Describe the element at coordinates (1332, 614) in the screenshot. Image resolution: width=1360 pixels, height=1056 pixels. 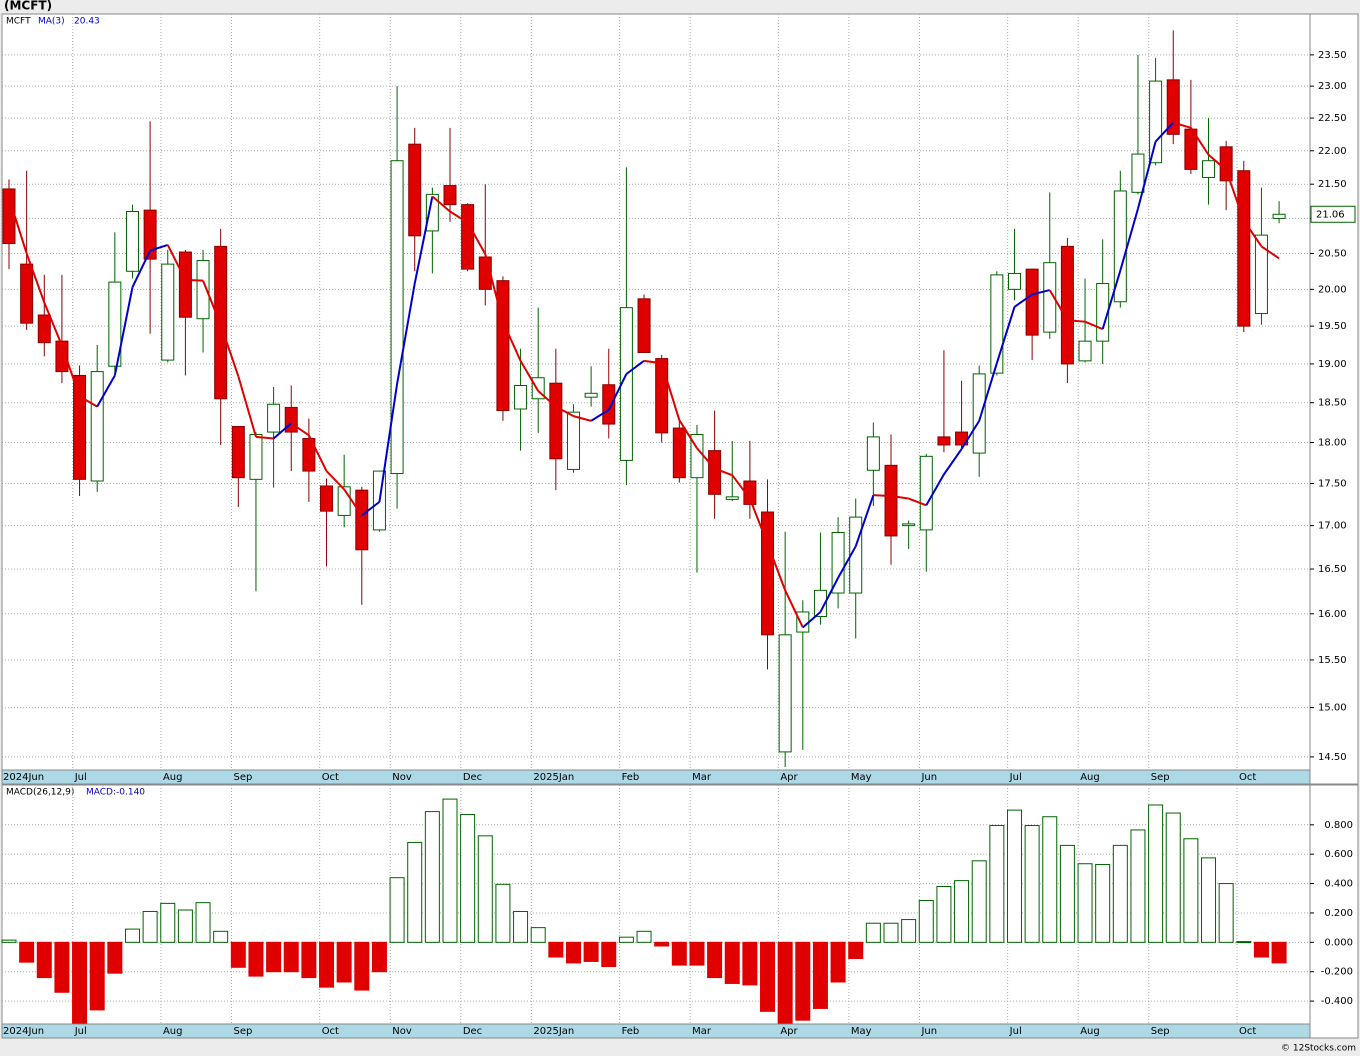
I see `y-tick-label: 16.00` at that location.